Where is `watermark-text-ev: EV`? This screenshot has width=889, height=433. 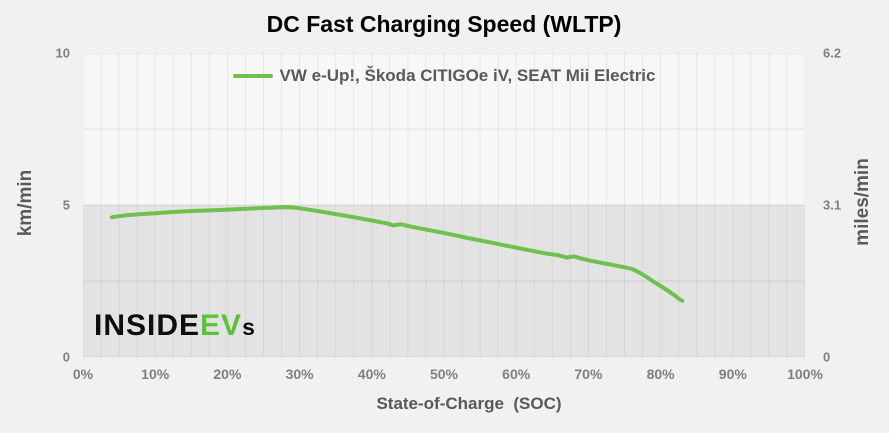
watermark-text-ev: EV is located at coordinates (221, 325).